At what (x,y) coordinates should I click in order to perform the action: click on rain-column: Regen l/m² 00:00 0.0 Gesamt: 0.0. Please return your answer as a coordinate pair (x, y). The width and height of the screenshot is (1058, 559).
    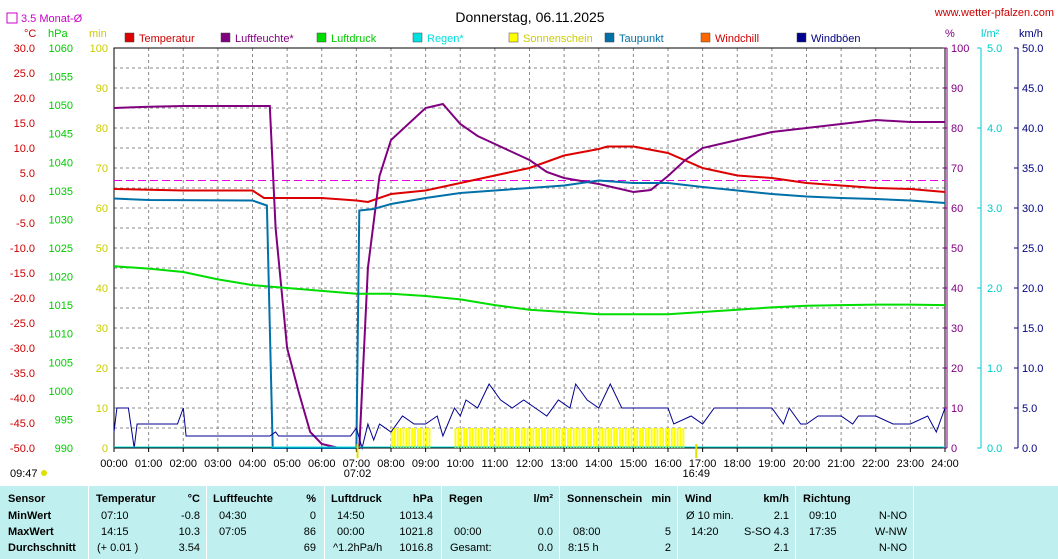
    Looking at the image, I should click on (500, 522).